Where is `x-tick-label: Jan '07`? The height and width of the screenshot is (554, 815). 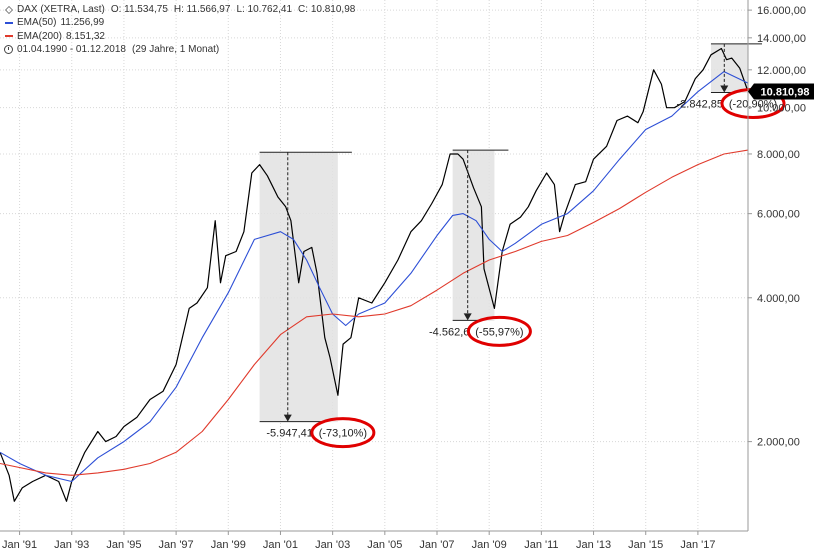
x-tick-label: Jan '07 is located at coordinates (436, 545).